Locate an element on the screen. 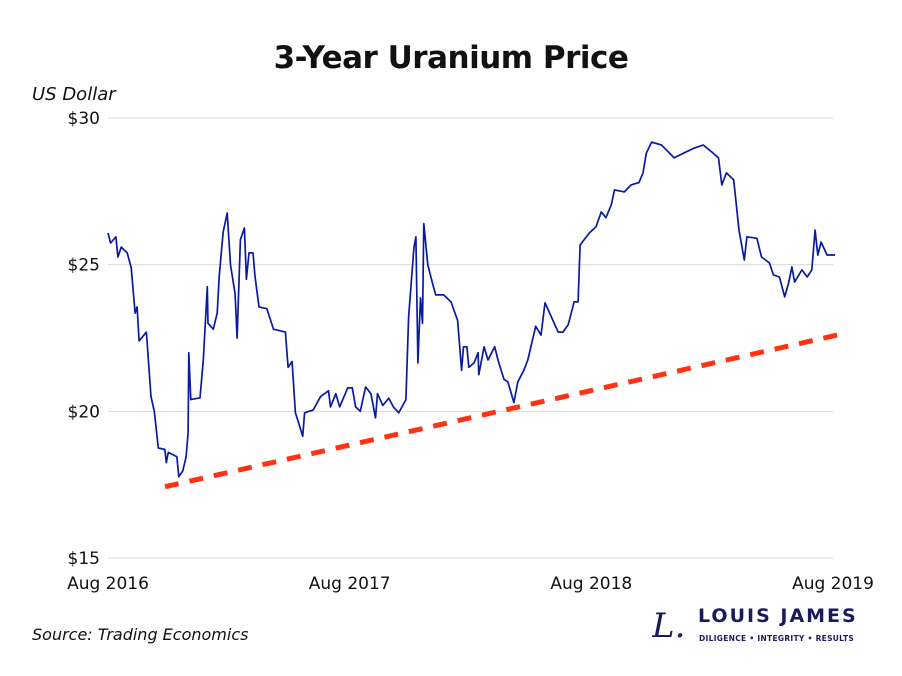 The width and height of the screenshot is (902, 676). y-tick-label: $30 is located at coordinates (84, 119).